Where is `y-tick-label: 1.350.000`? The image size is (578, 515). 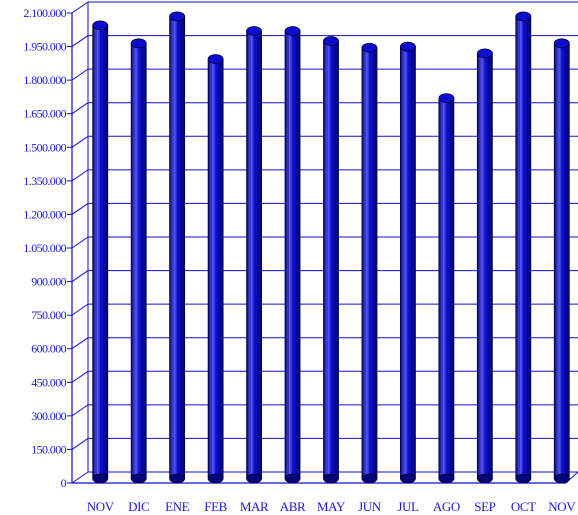
y-tick-label: 1.350.000 is located at coordinates (44, 181).